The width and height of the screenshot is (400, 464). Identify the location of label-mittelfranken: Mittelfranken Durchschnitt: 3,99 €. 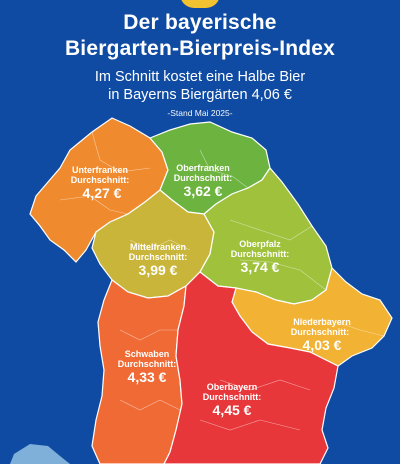
(158, 260).